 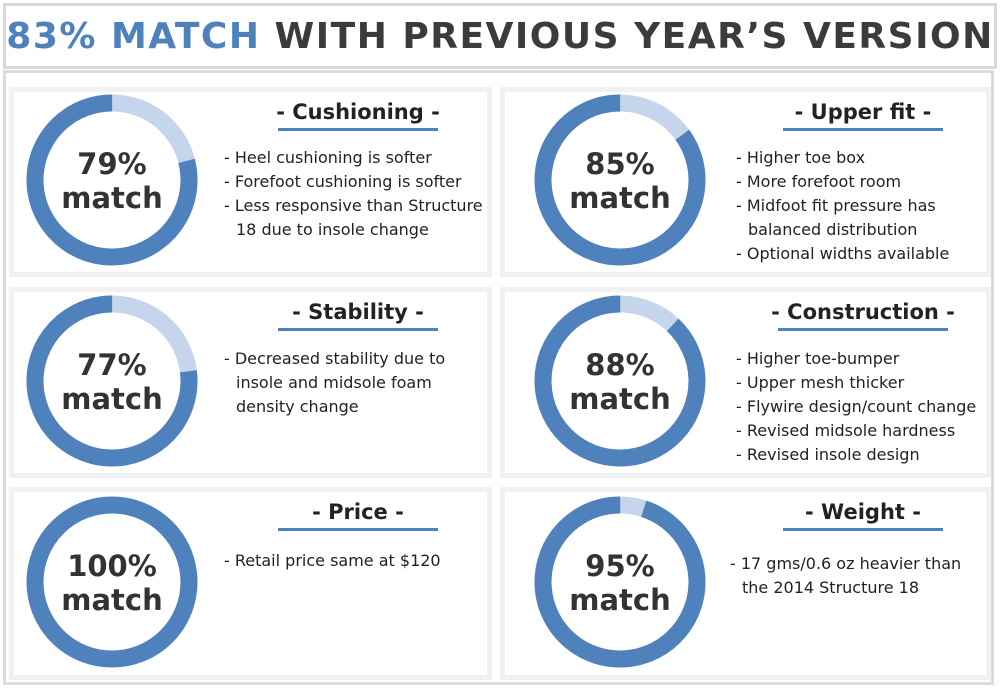 I want to click on match-percent-label: 95%, so click(x=619, y=566).